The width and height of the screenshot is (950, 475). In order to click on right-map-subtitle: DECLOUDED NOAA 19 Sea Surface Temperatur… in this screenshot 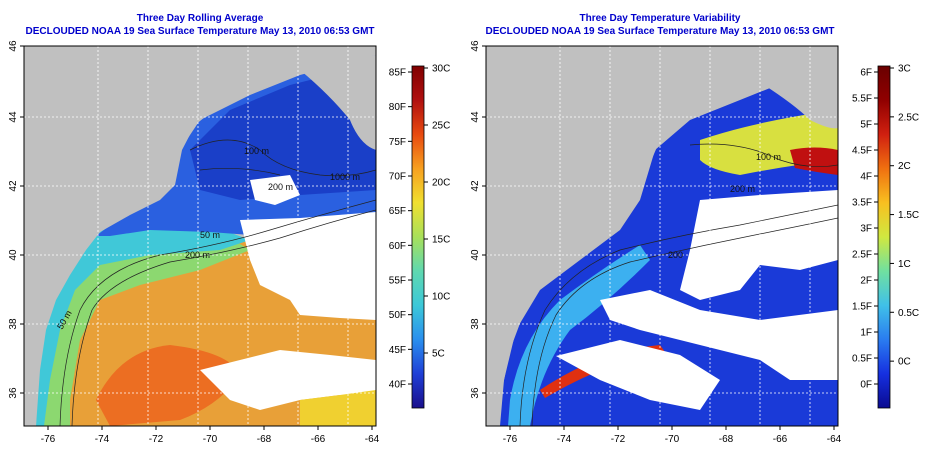, I will do `click(660, 31)`.